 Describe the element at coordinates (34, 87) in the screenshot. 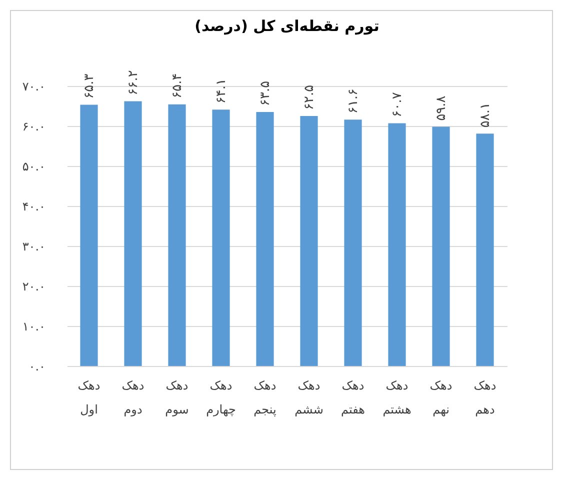

I see `y-tick-label: ۷۰.۰` at that location.